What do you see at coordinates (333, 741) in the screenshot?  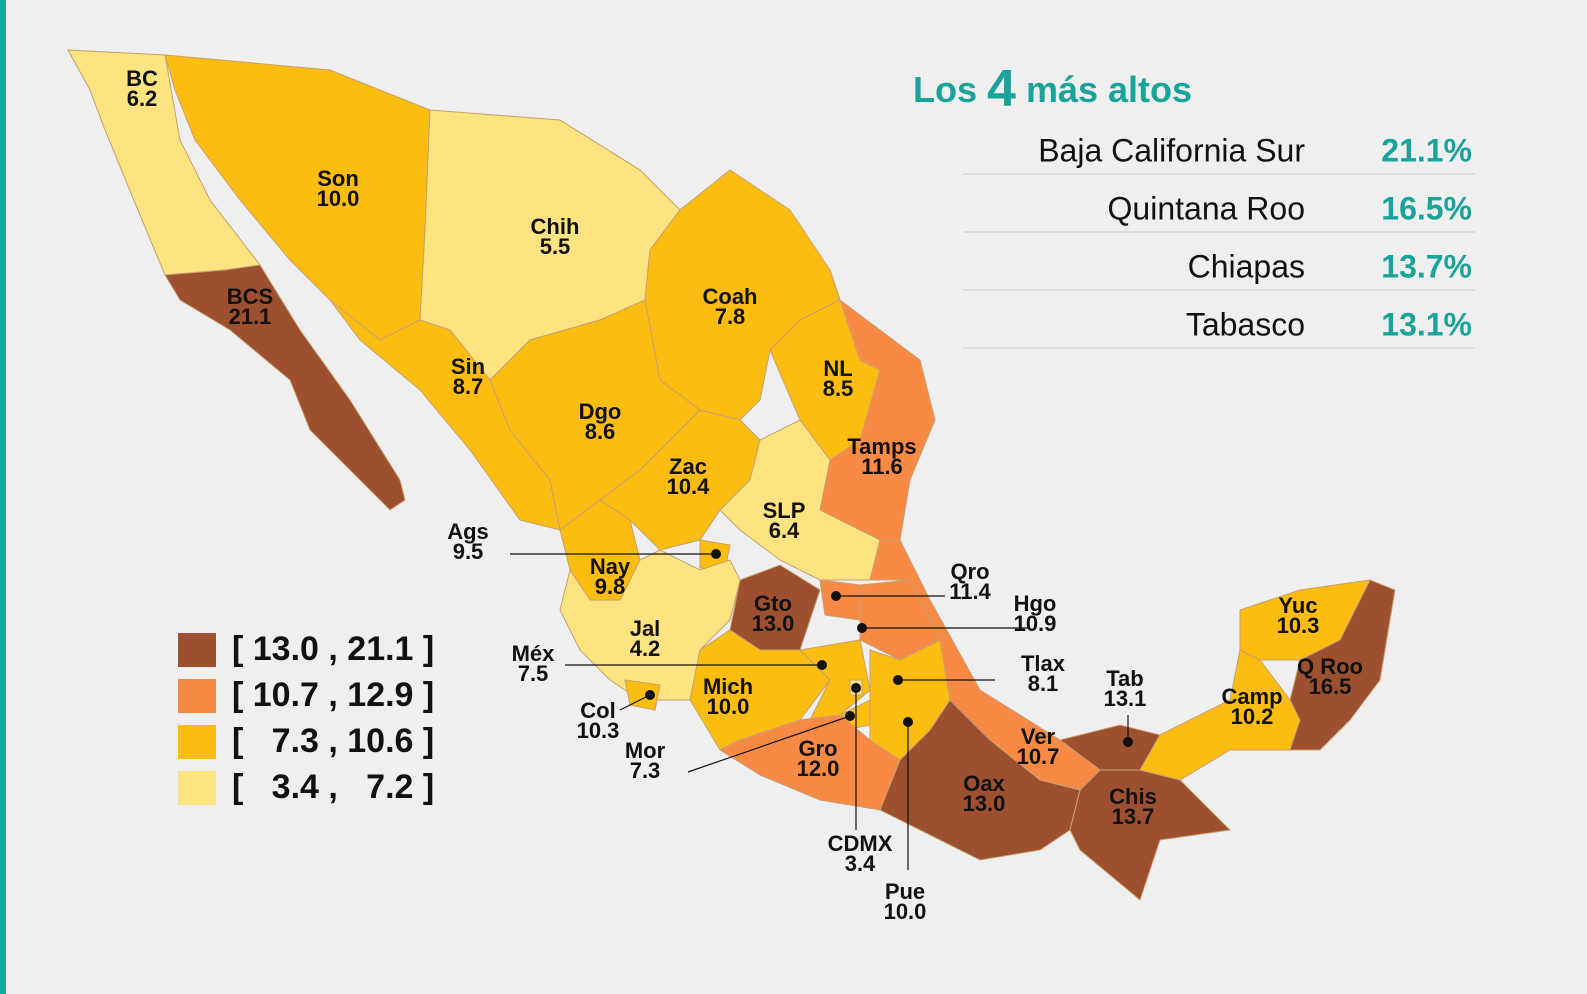 I see `legend-label: [ 7.3 , 10.6 ]` at bounding box center [333, 741].